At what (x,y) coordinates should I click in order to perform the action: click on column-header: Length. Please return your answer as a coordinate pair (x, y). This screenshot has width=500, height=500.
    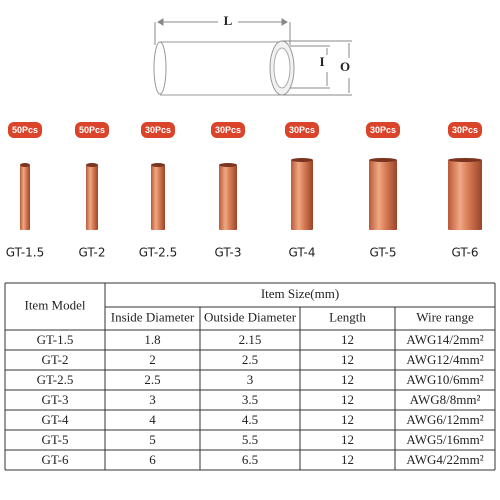
    Looking at the image, I should click on (347, 316).